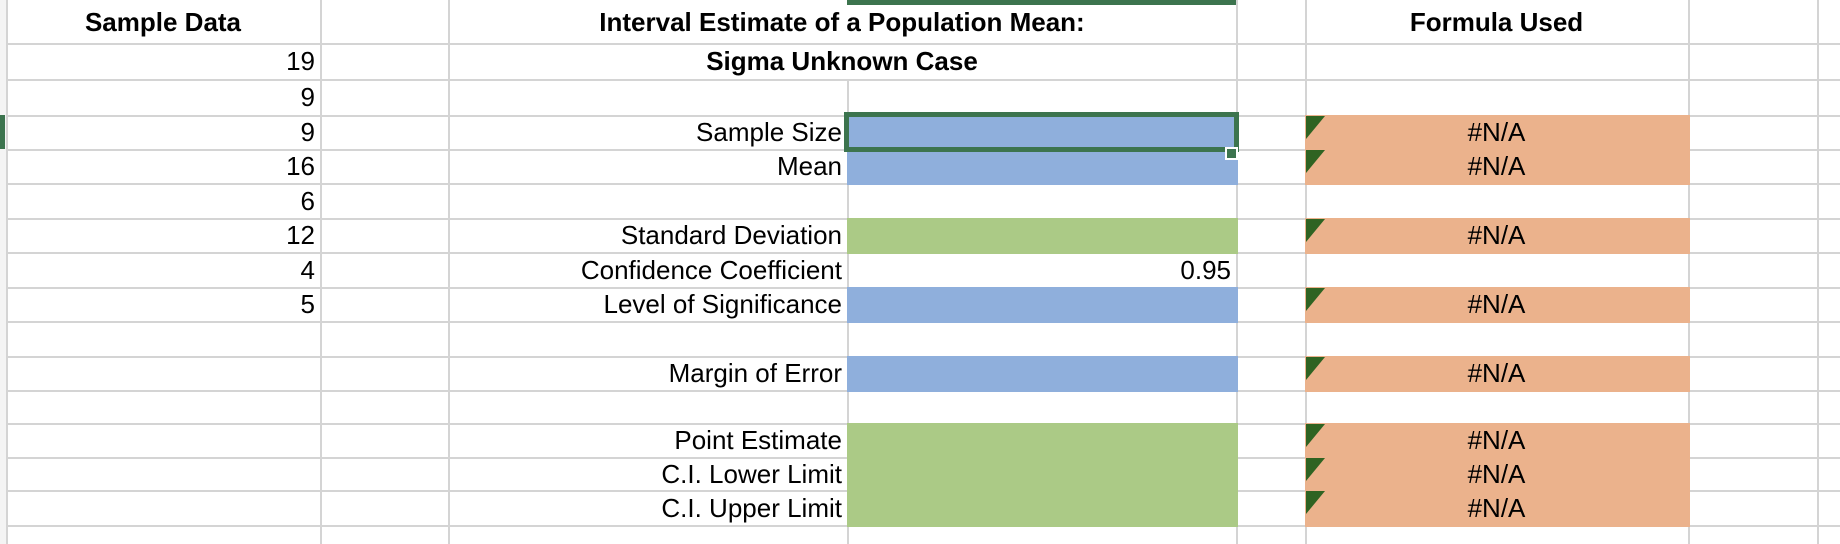 The height and width of the screenshot is (544, 1840). What do you see at coordinates (711, 269) in the screenshot?
I see `cell-r8c4: Confidence Coefficient` at bounding box center [711, 269].